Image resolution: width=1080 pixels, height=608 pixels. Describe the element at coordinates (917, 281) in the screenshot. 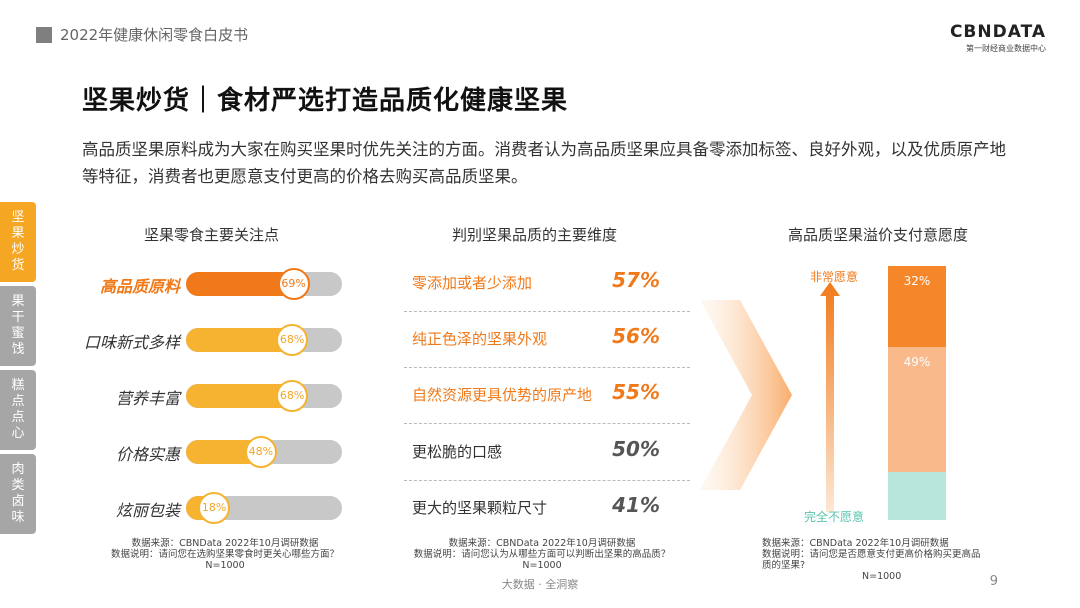

I see `stack-segment-label: 32%` at that location.